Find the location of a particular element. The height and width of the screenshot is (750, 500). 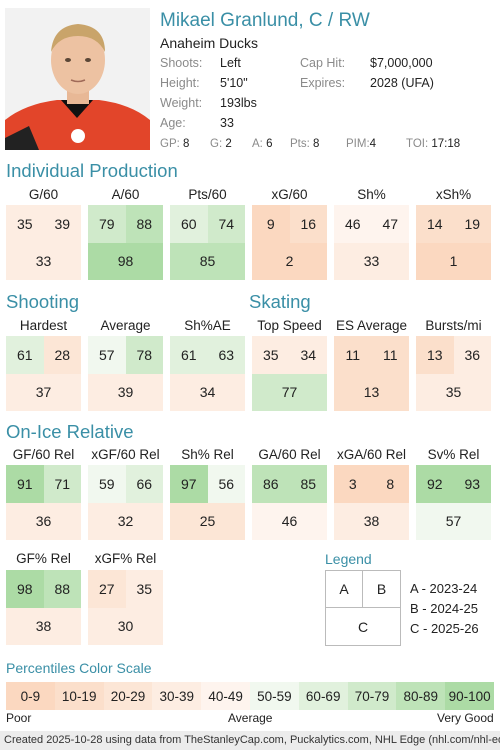

metric-cell: 3 8 38 is located at coordinates (371, 502).